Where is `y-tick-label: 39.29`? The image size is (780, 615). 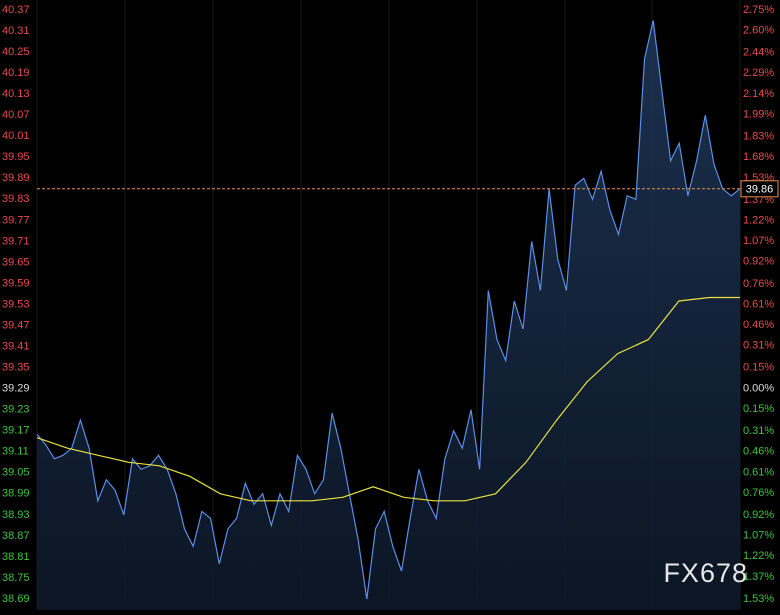
y-tick-label: 39.29 is located at coordinates (16, 389).